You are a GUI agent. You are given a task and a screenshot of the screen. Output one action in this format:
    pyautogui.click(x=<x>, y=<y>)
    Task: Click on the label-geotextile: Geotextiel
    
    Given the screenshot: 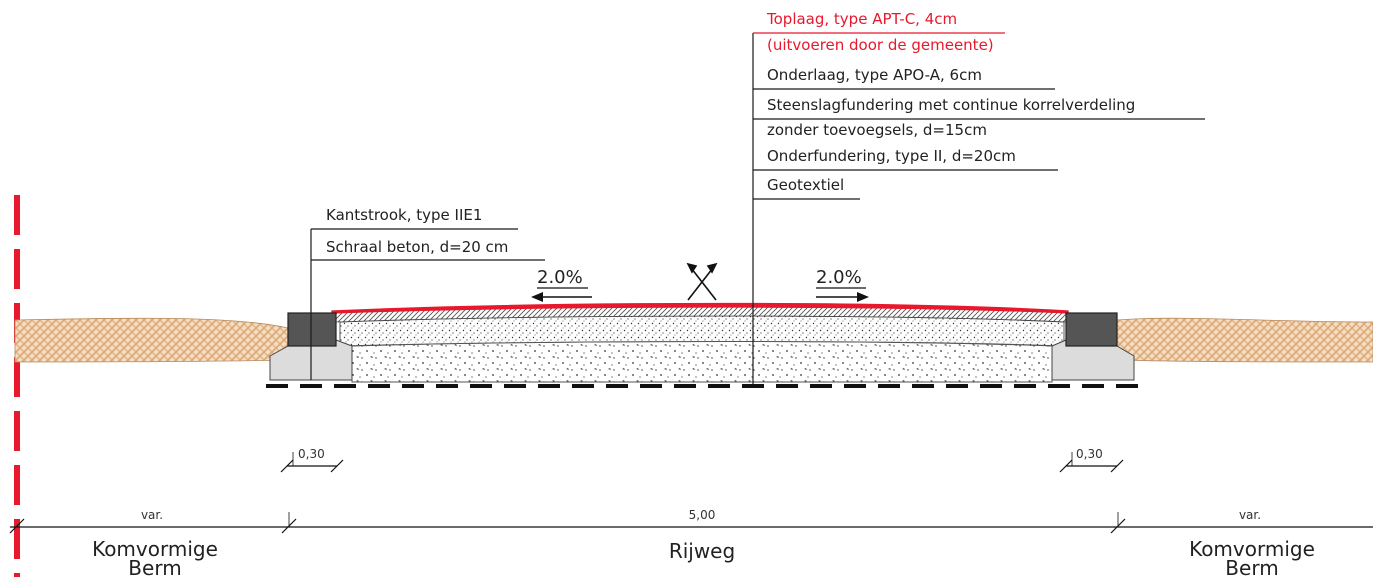 What is the action you would take?
    pyautogui.click(x=805, y=185)
    